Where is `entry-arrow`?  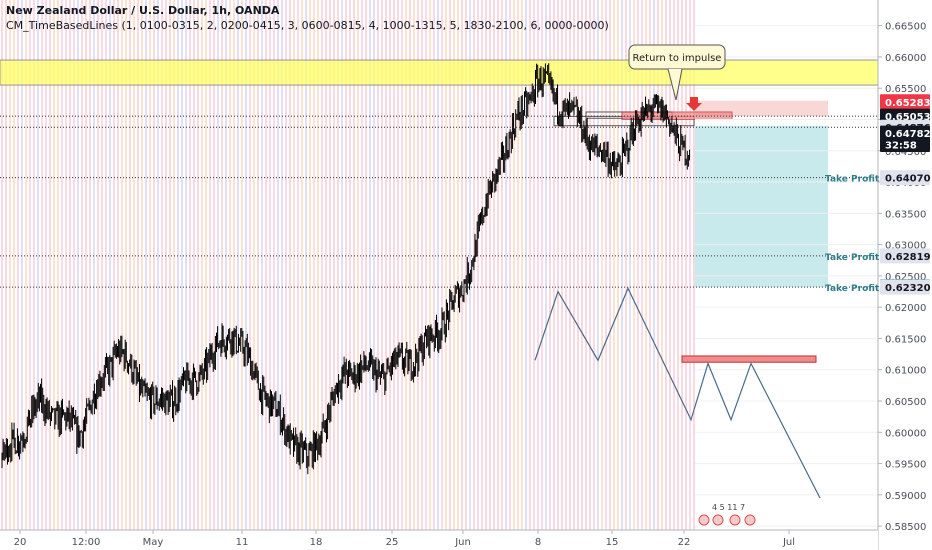
entry-arrow is located at coordinates (694, 103).